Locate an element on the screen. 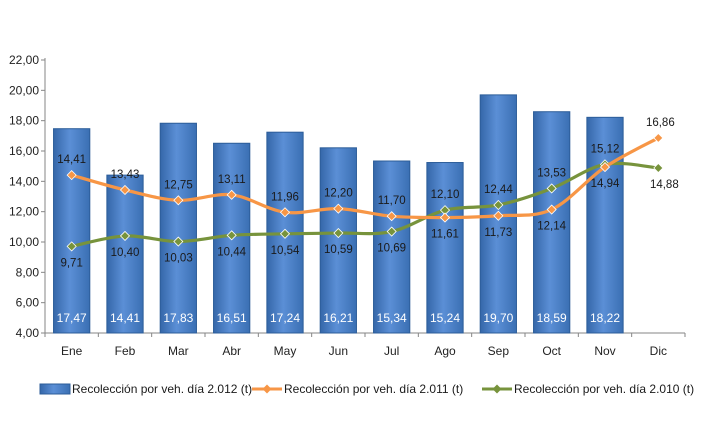  y-tick-label: 22,00 is located at coordinates (24, 60).